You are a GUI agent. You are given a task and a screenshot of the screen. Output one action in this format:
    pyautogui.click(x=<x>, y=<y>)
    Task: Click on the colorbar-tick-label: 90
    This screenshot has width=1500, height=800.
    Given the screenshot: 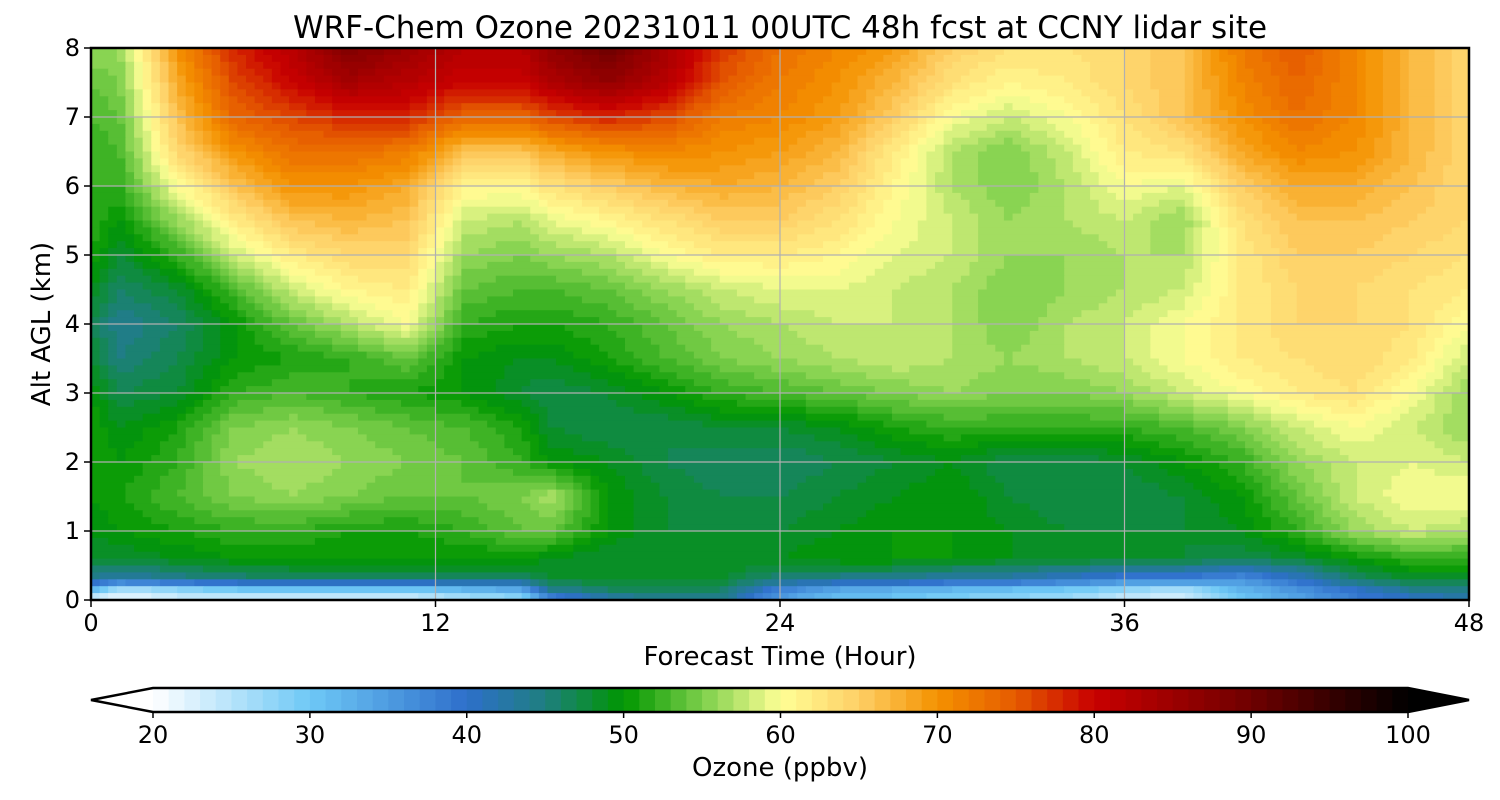 What is the action you would take?
    pyautogui.click(x=1251, y=735)
    